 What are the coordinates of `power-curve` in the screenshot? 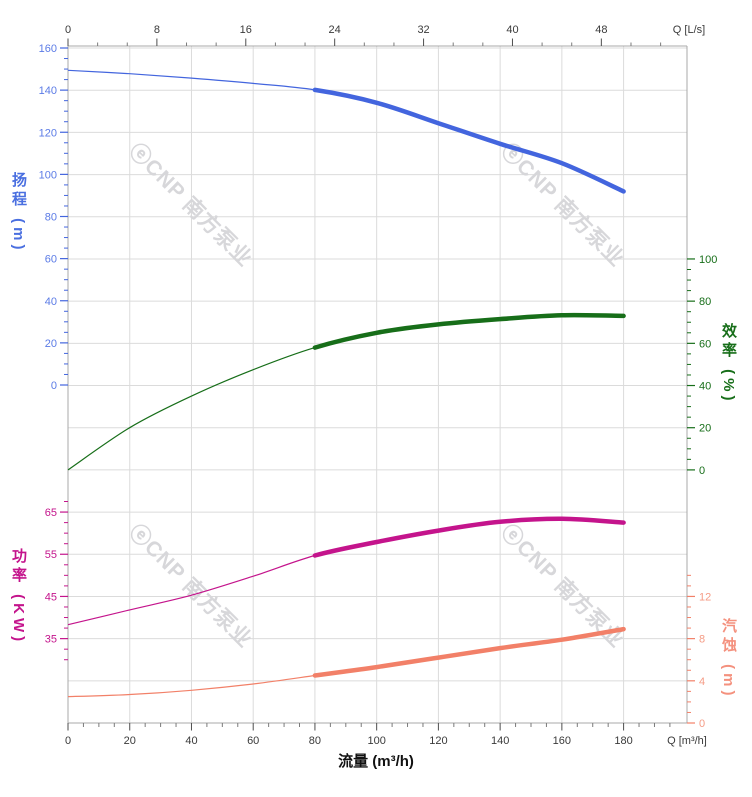 It's located at (346, 571).